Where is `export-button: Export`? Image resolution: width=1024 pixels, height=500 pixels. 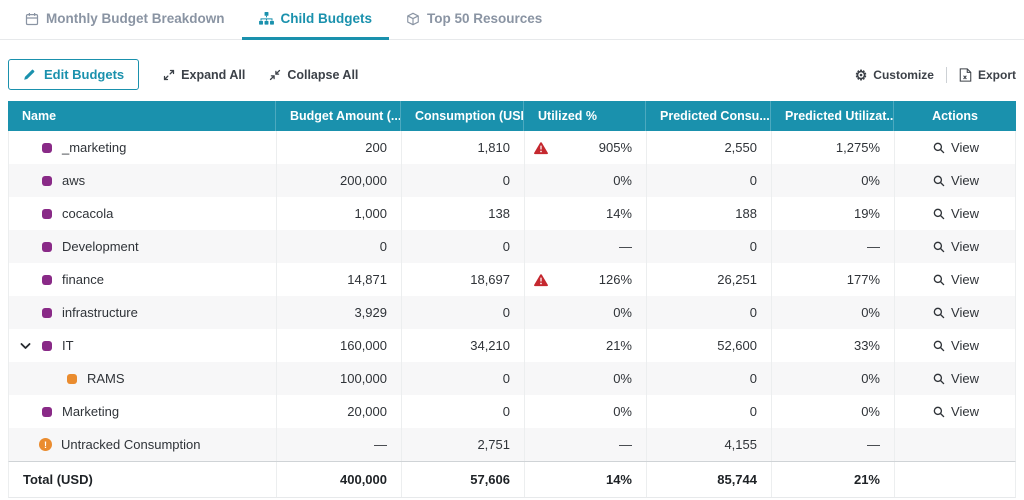
export-button: Export is located at coordinates (987, 75).